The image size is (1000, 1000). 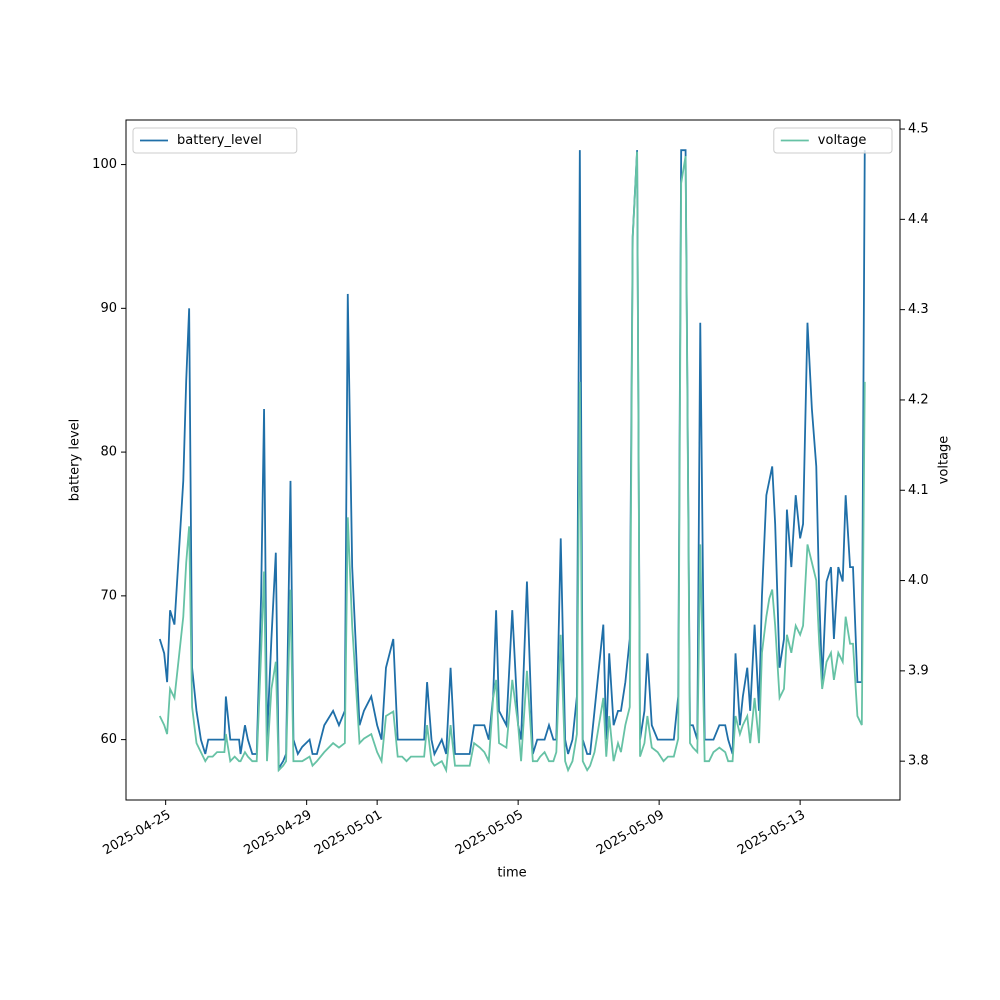 I want to click on y-tick-label: 90, so click(x=108, y=308).